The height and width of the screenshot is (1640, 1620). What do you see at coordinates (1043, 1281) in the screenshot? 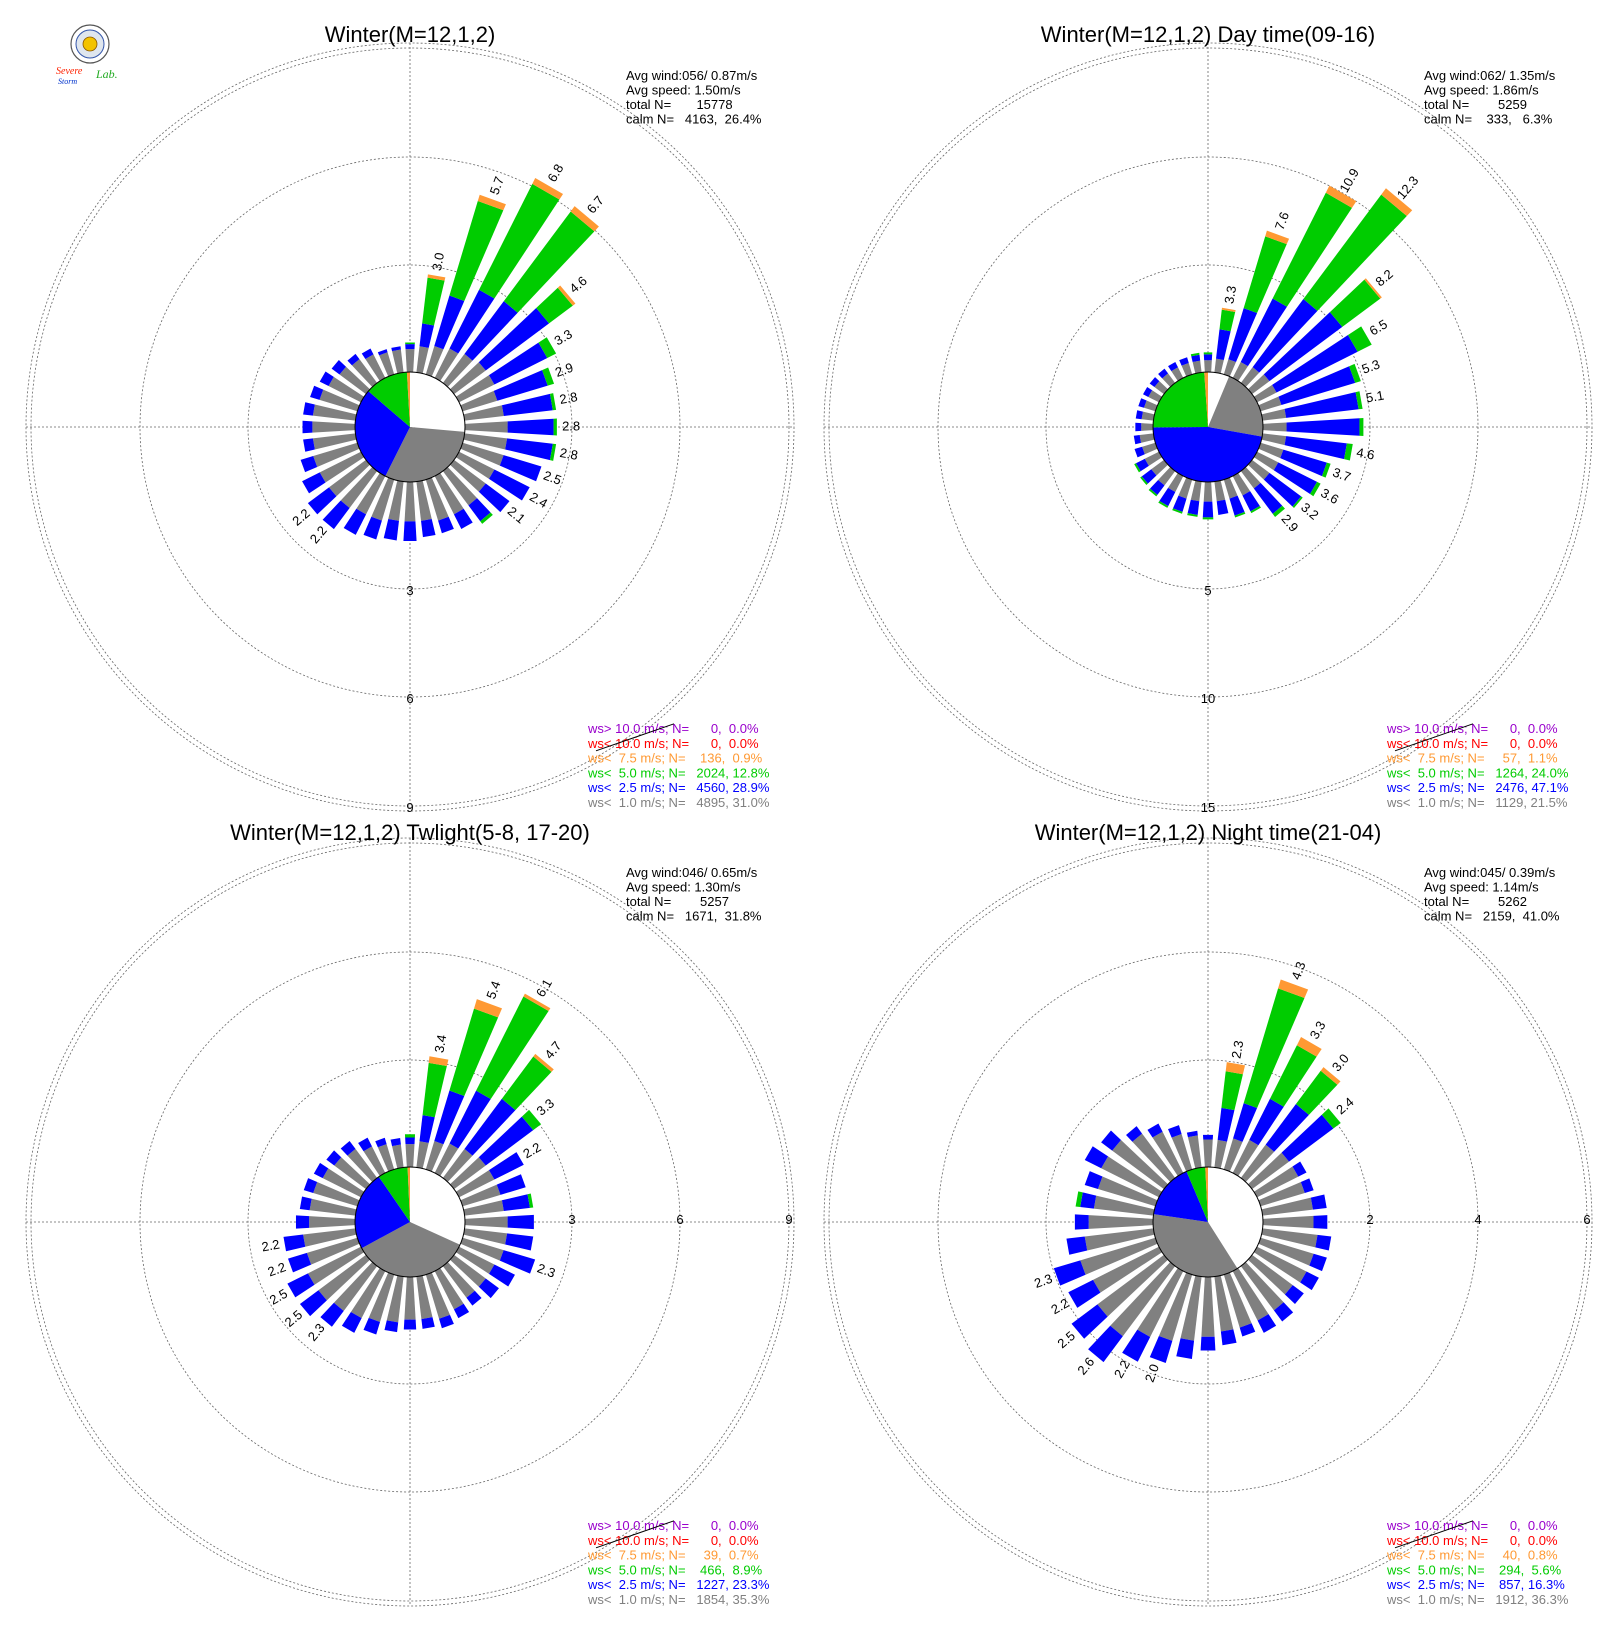
I see `bar-total-label: 2.3` at bounding box center [1043, 1281].